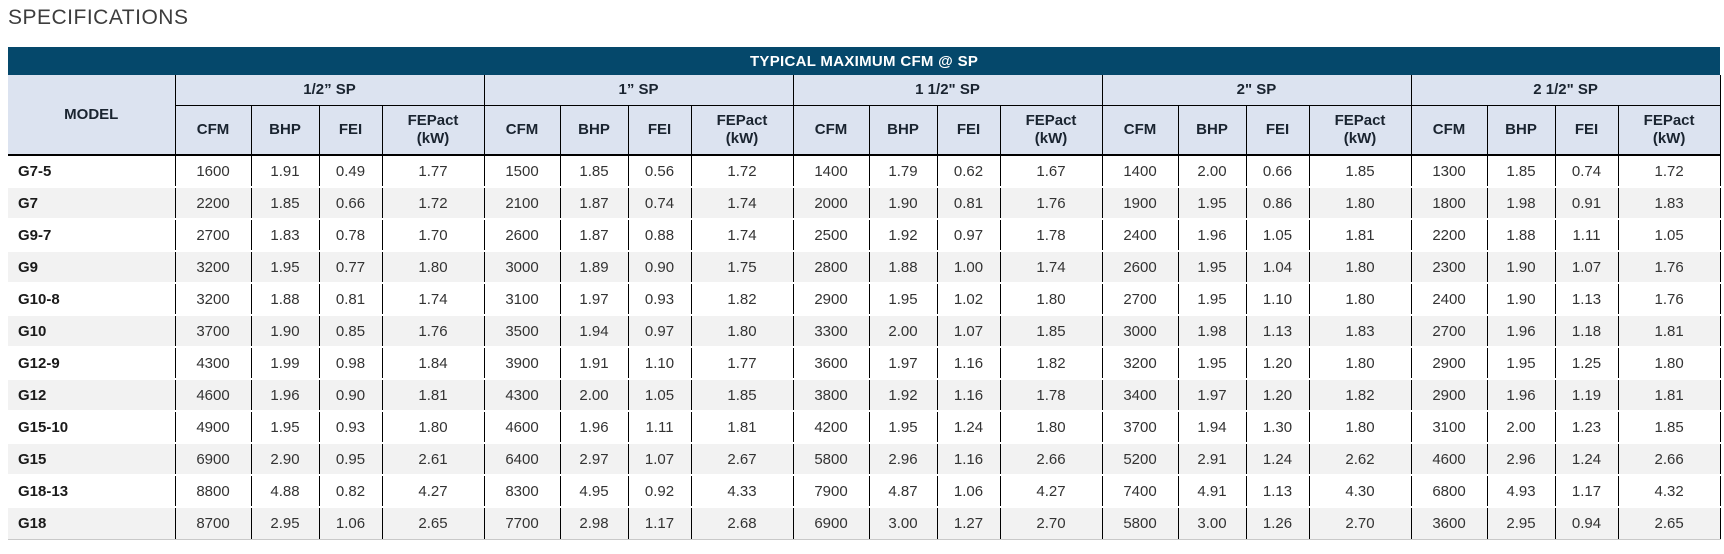 The width and height of the screenshot is (1724, 554). I want to click on value-cell: 0.78, so click(351, 235).